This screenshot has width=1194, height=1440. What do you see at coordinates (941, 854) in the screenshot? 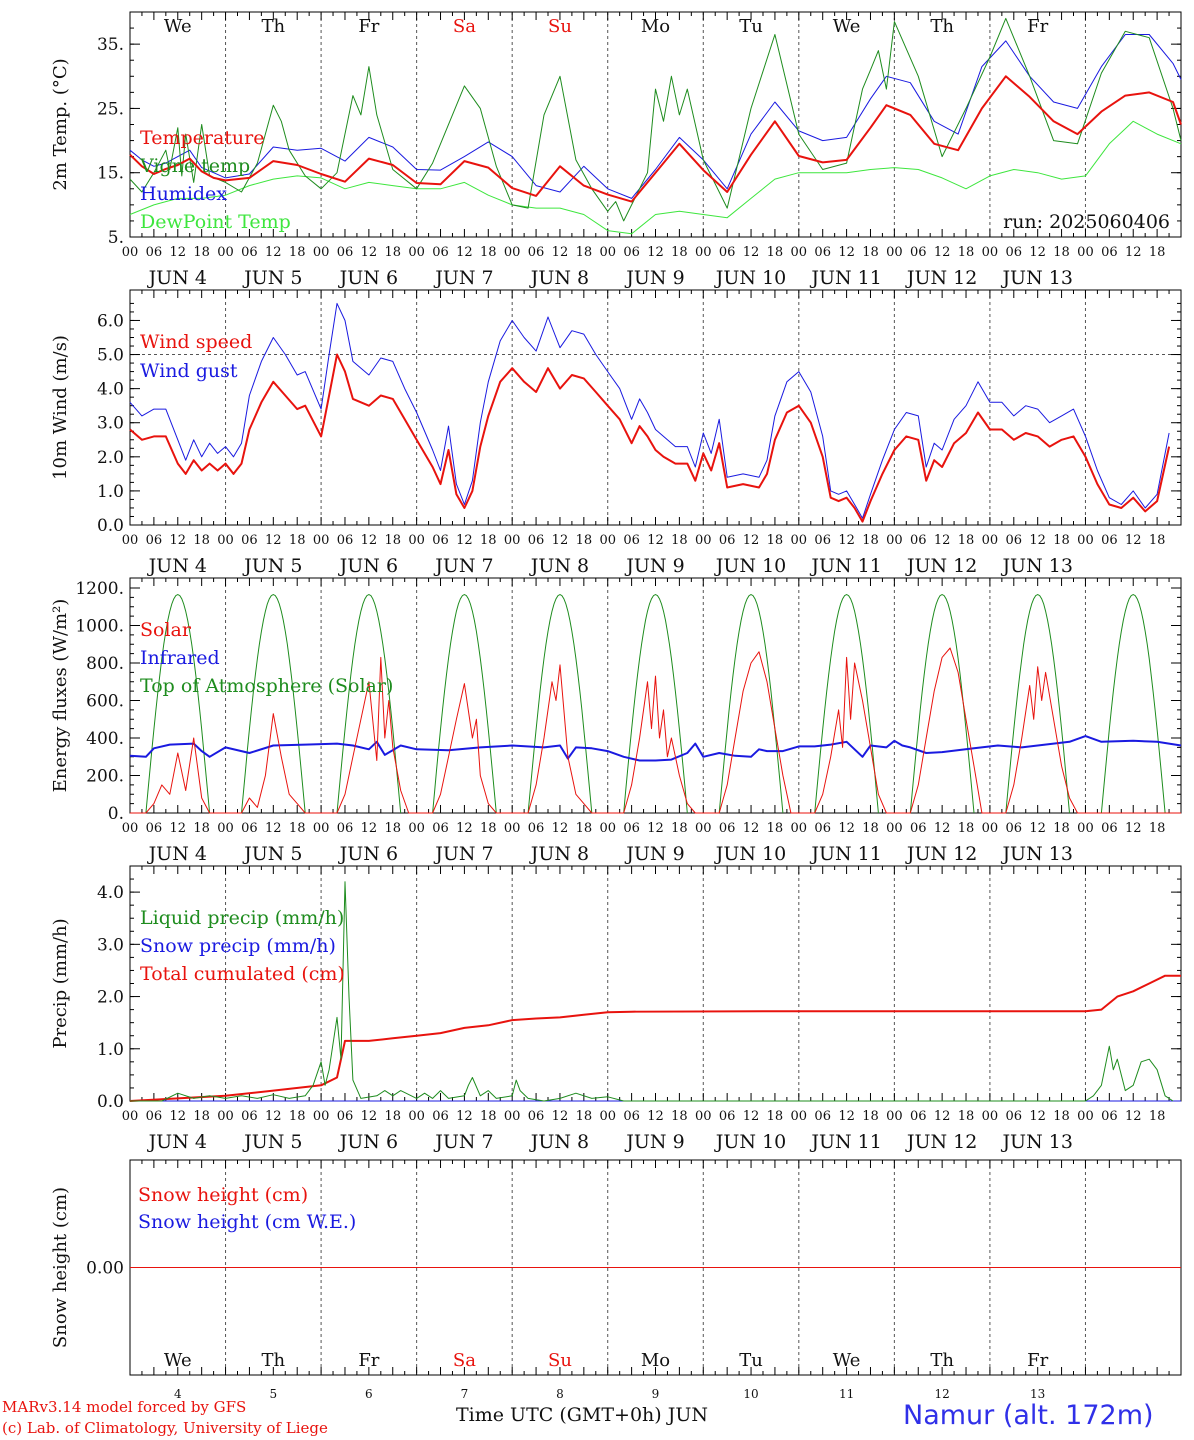
I see `date-label: JUN 12` at bounding box center [941, 854].